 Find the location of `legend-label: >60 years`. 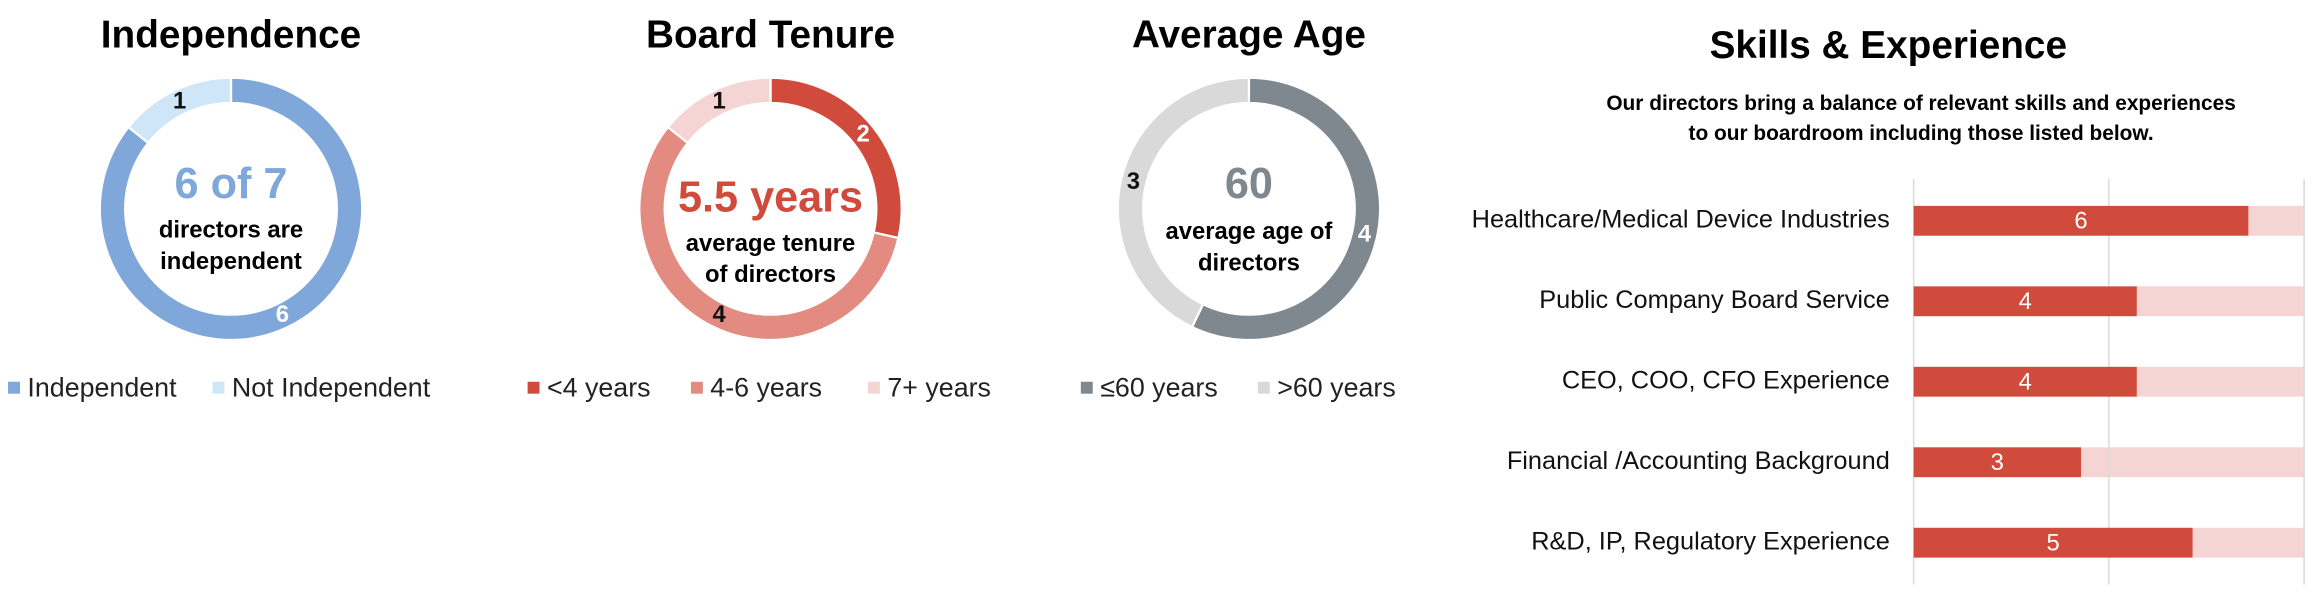

legend-label: >60 years is located at coordinates (1336, 387).